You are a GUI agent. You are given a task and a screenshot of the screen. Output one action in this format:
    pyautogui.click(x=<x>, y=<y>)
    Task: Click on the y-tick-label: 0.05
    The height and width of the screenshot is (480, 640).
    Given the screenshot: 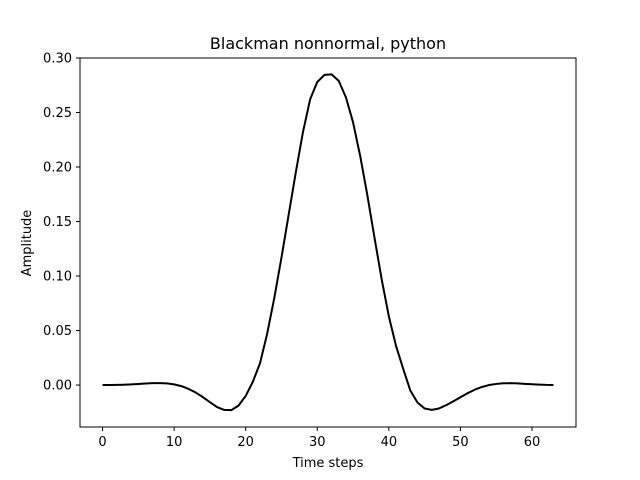 What is the action you would take?
    pyautogui.click(x=57, y=331)
    